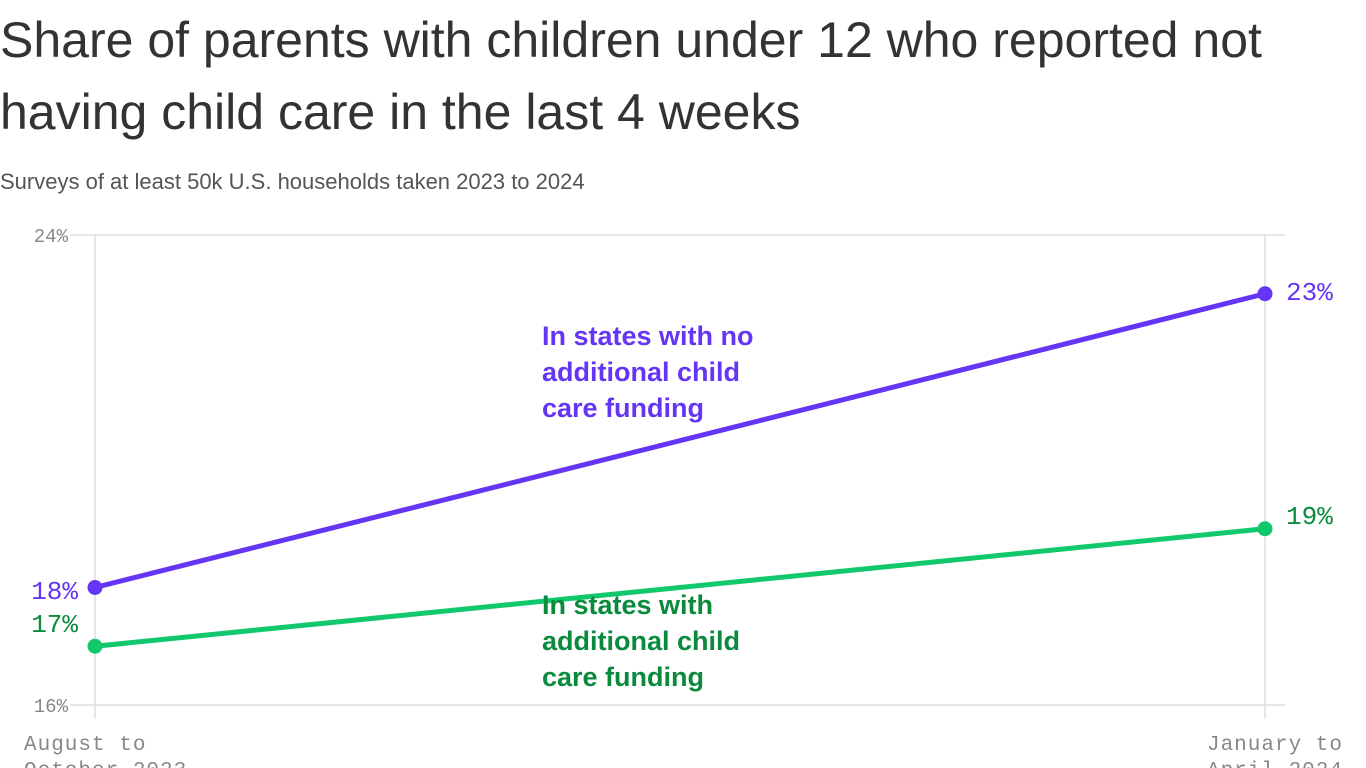 The width and height of the screenshot is (1366, 768). Describe the element at coordinates (623, 408) in the screenshot. I see `series-annotation-no_funding: care funding` at that location.